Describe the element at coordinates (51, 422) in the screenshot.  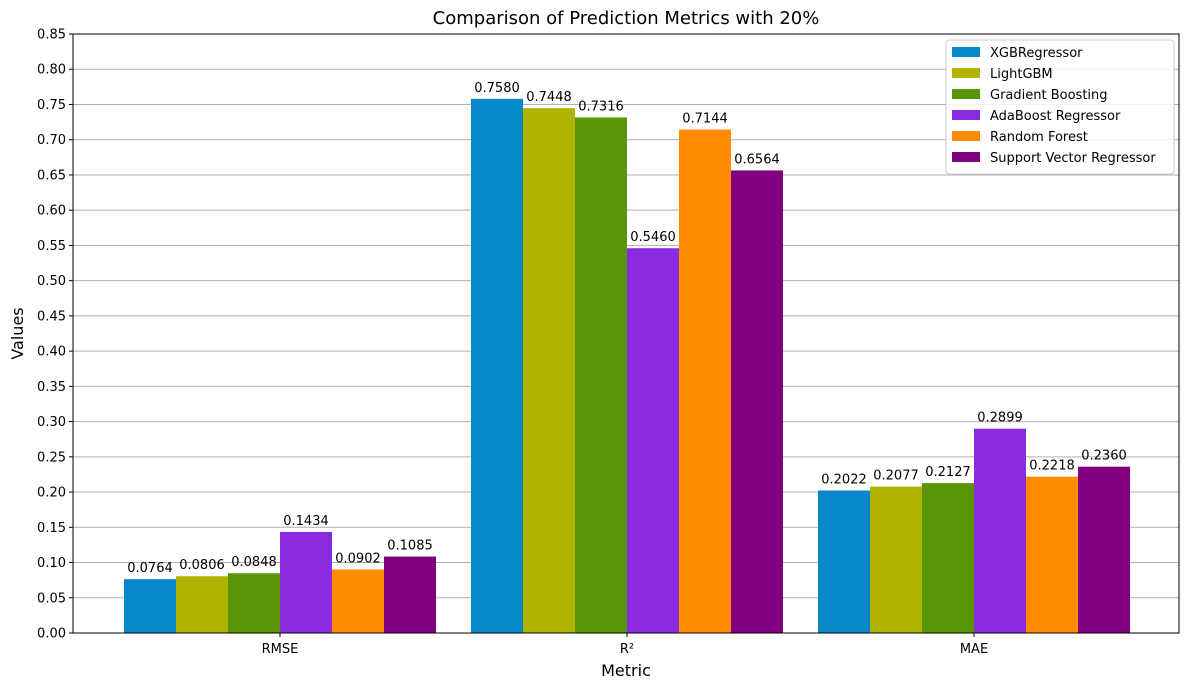
I see `y-tick-label: 0.30` at that location.